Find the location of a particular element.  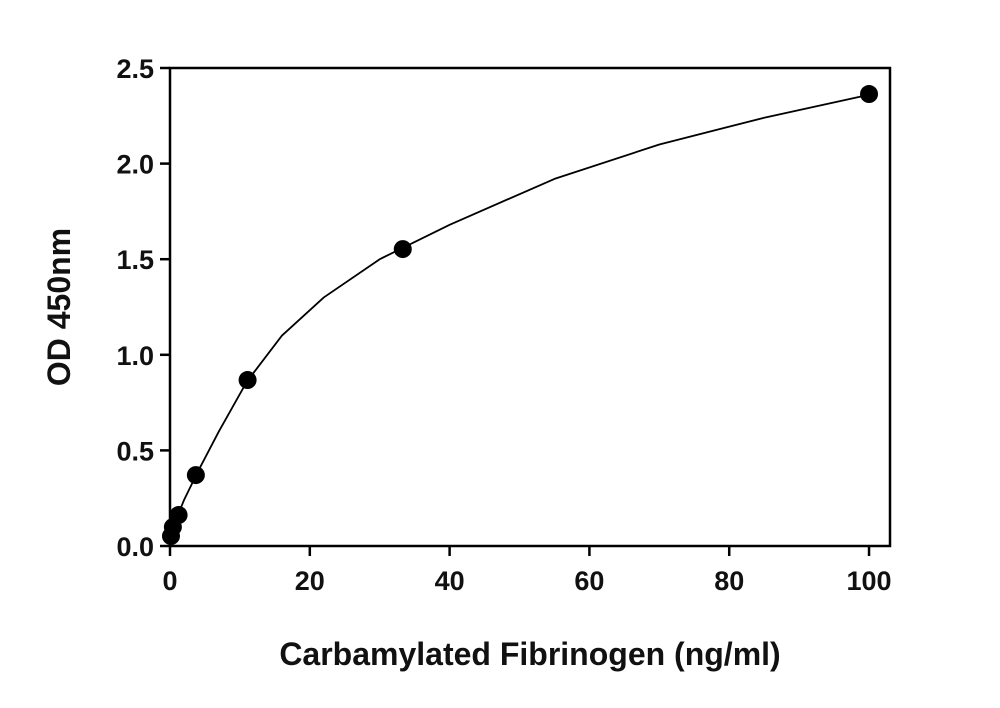

y-tick-label: 1.0 is located at coordinates (135, 356).